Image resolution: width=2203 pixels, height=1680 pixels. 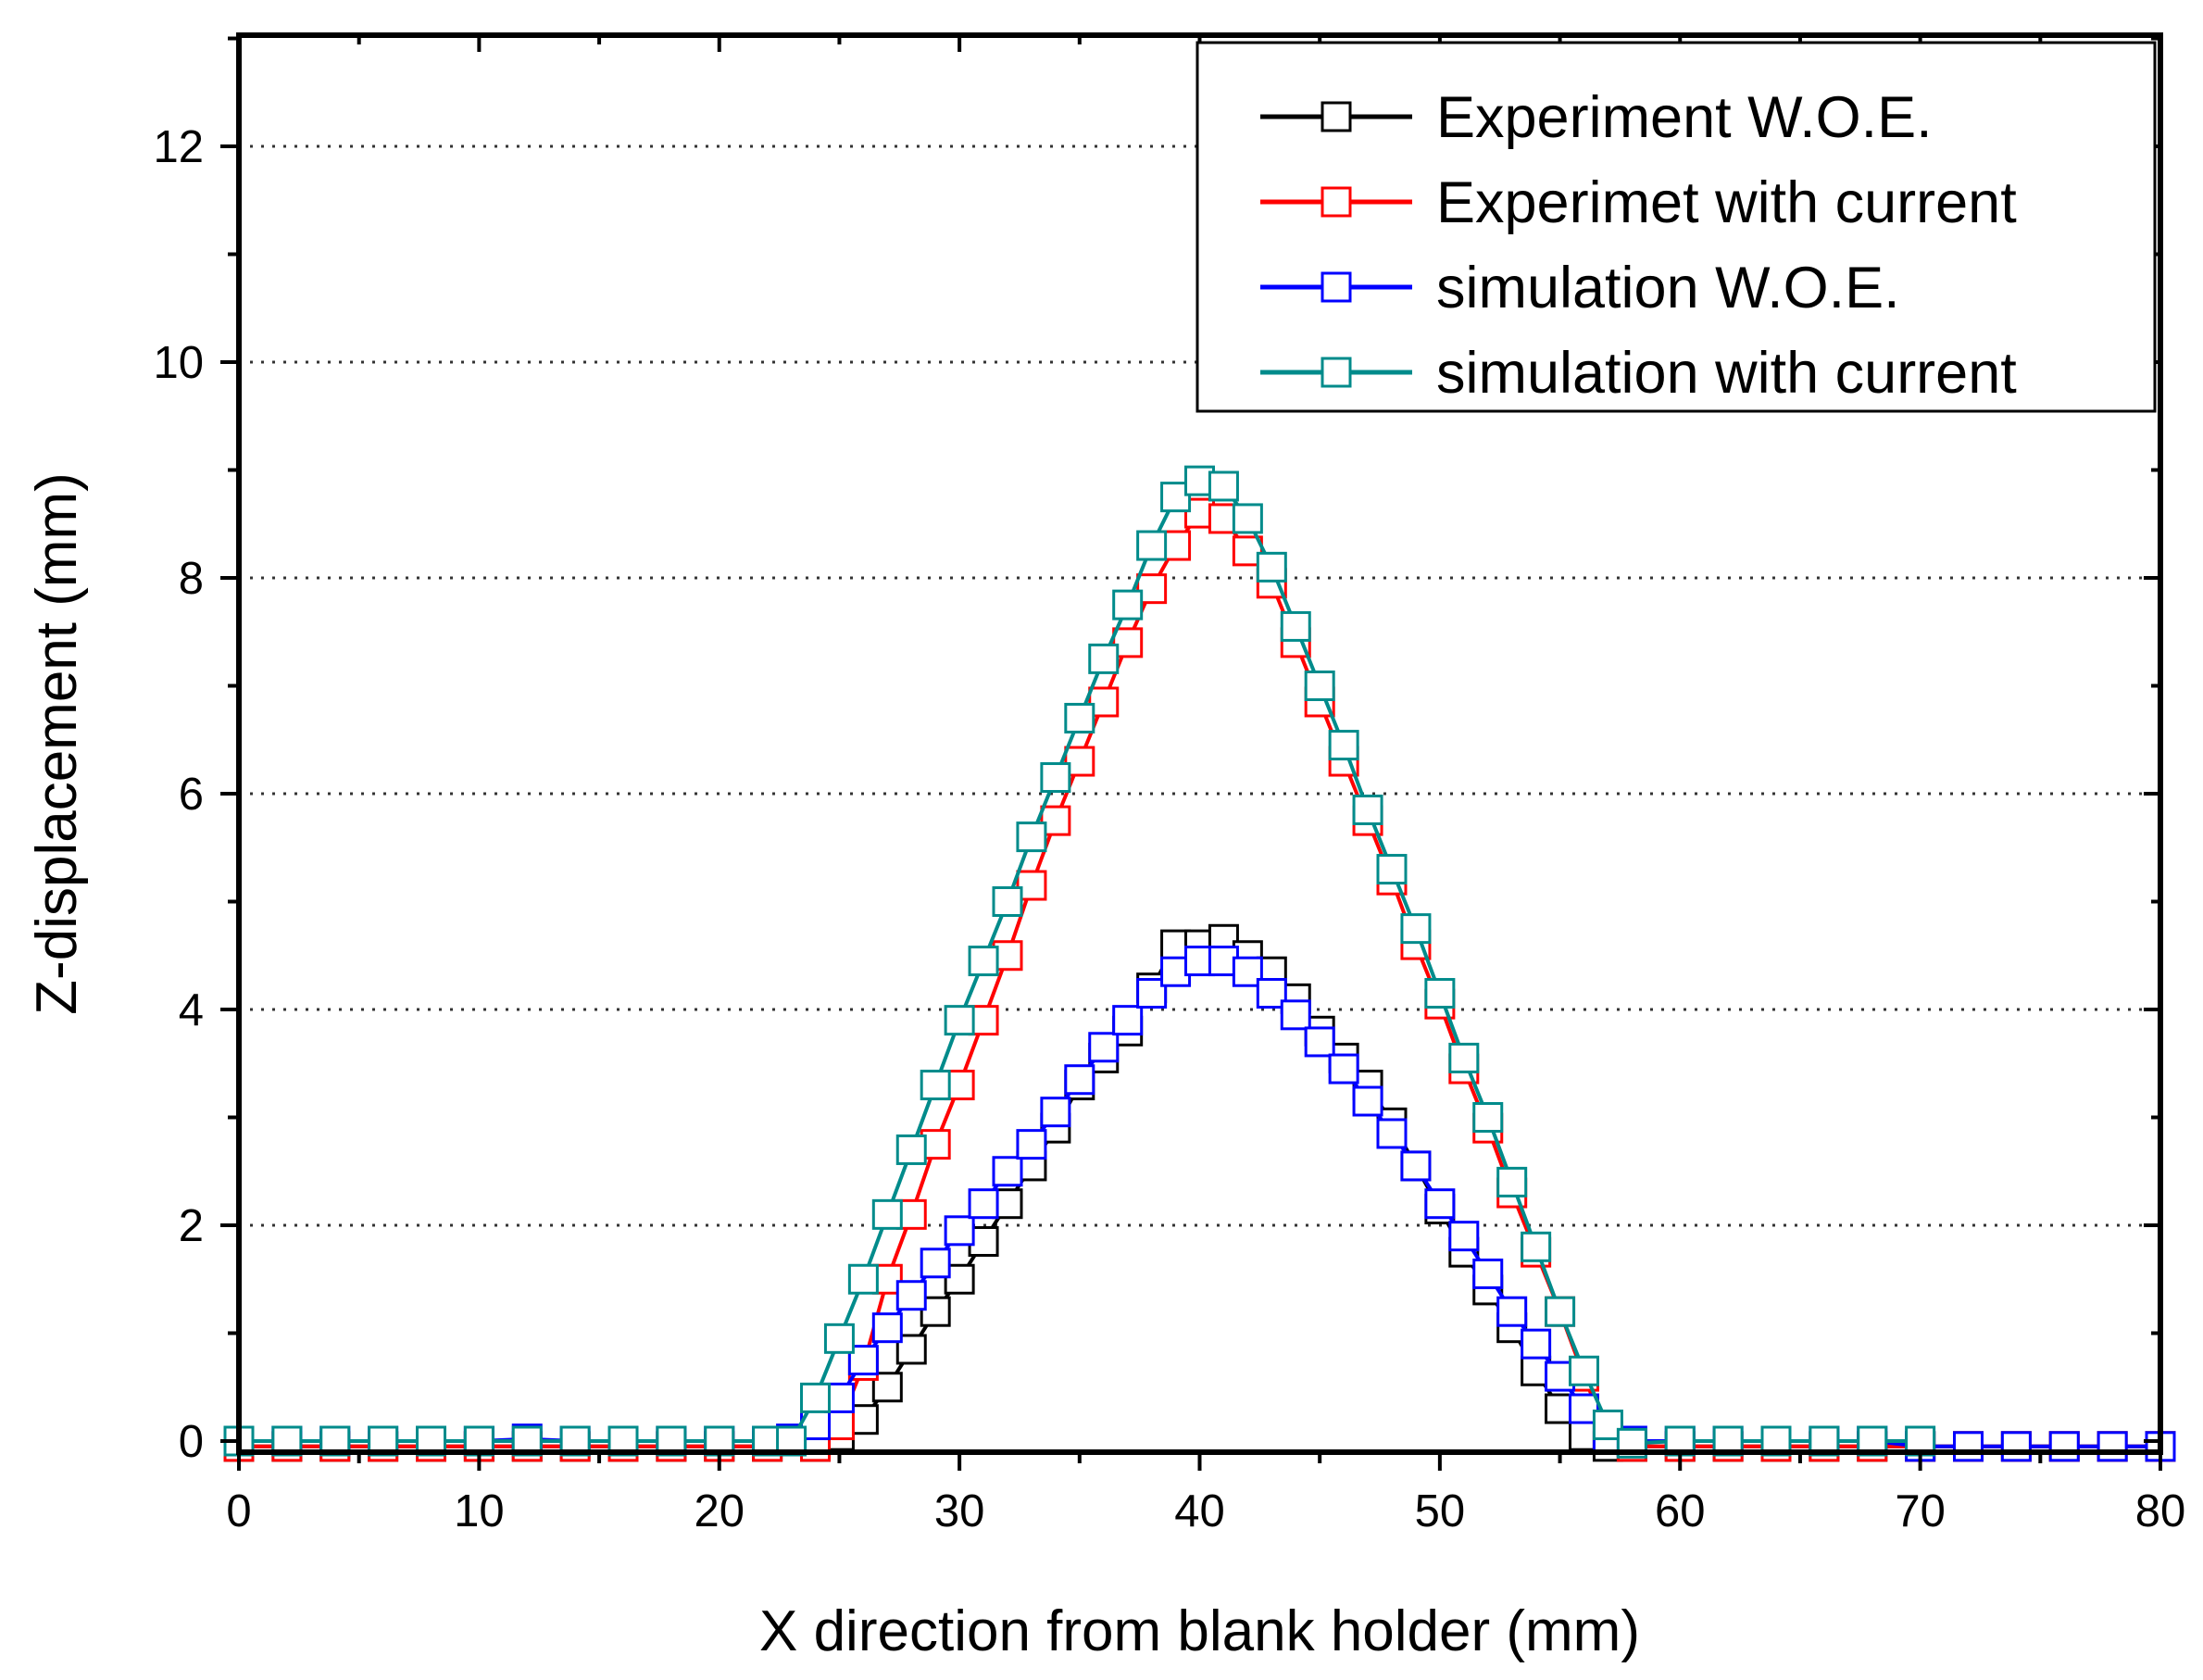 I want to click on legend-label: Experiment W.O.E., so click(x=1684, y=117).